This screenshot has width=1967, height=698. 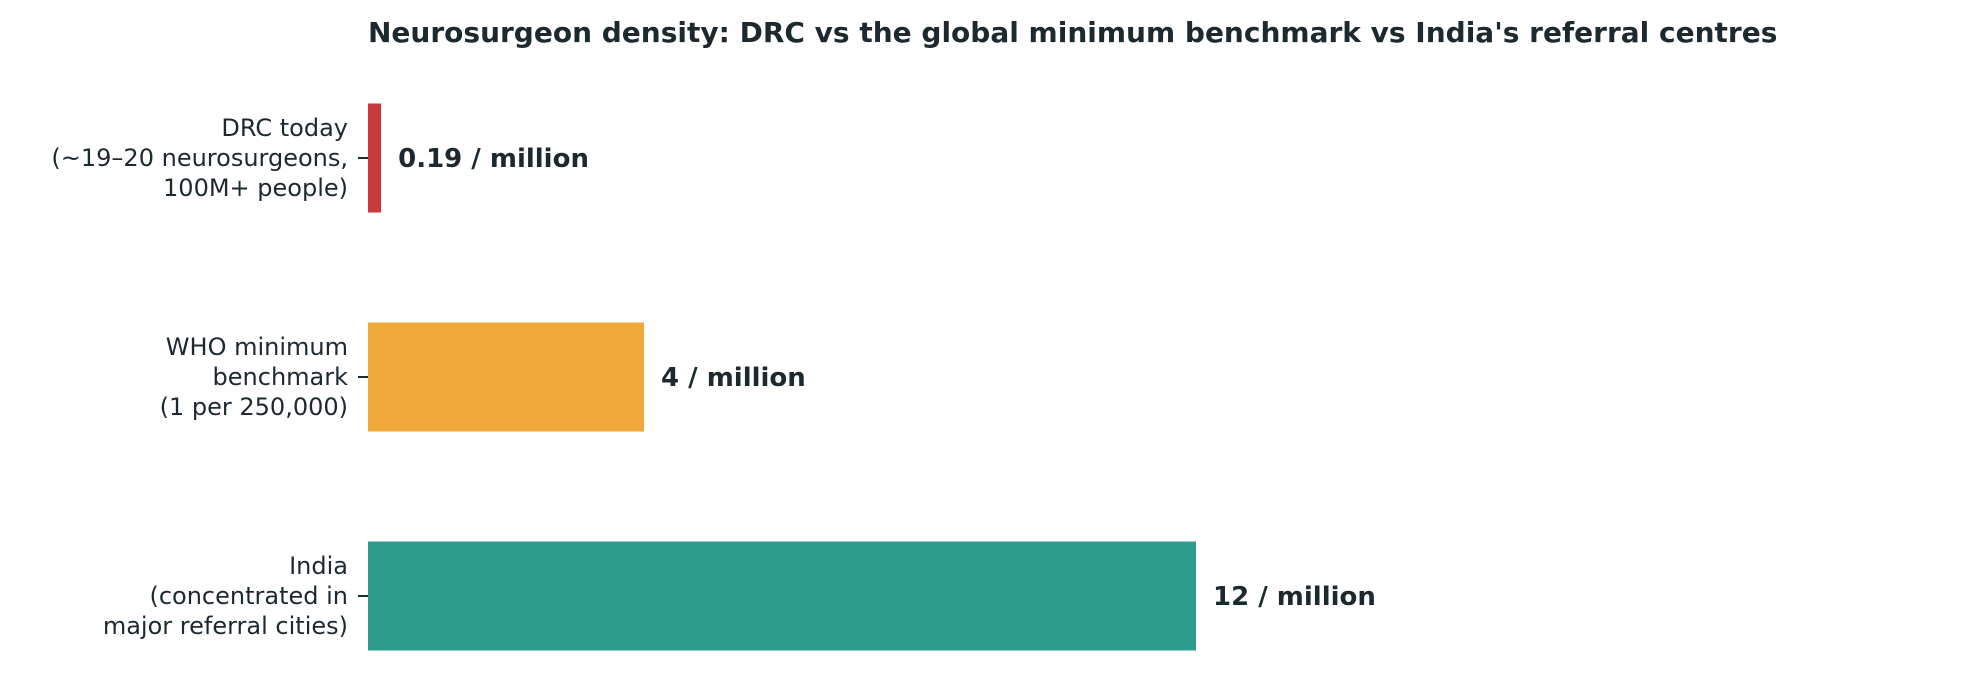 I want to click on category-label-line: DRC today, so click(x=284, y=128).